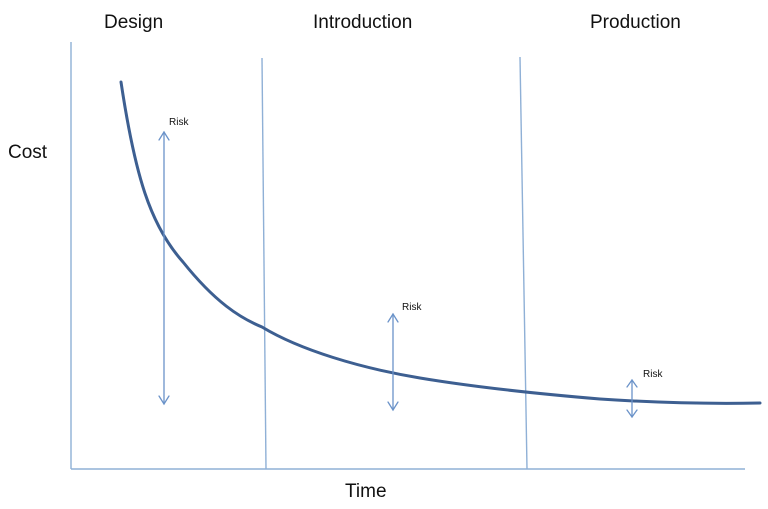  I want to click on phase-label-introduction: Introduction, so click(363, 22).